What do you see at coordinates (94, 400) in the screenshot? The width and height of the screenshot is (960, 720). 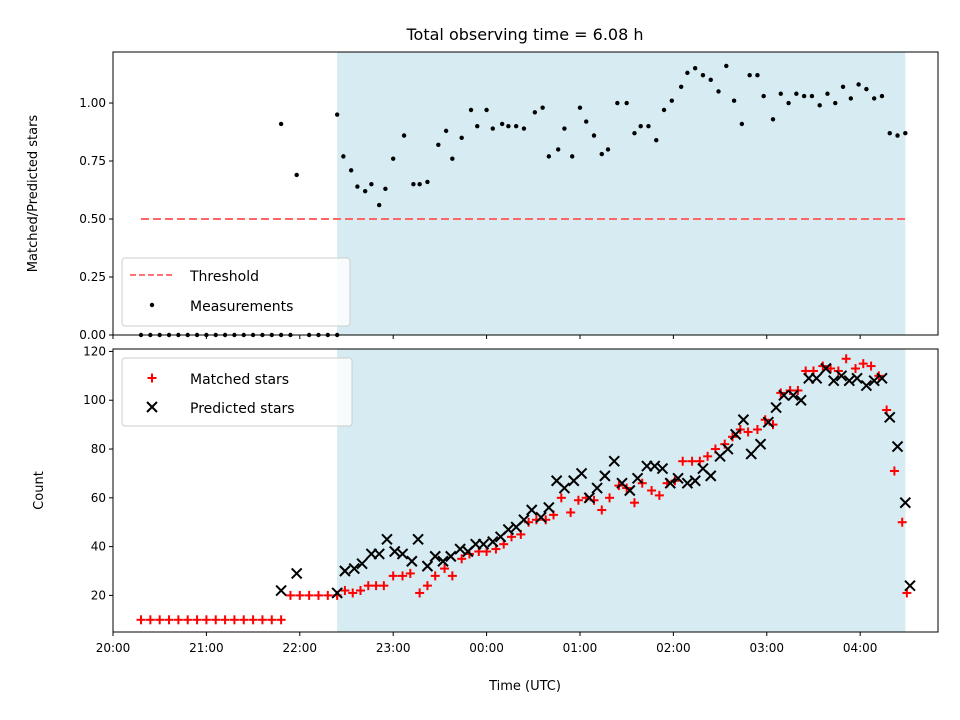 I see `y-tick-label: 100` at bounding box center [94, 400].